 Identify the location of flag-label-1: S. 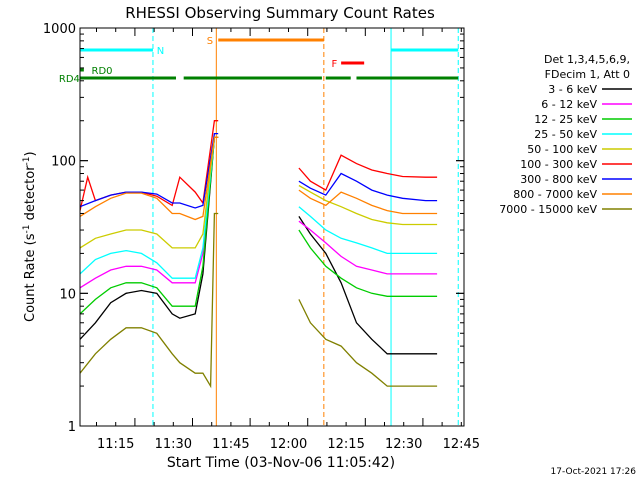
(210, 41).